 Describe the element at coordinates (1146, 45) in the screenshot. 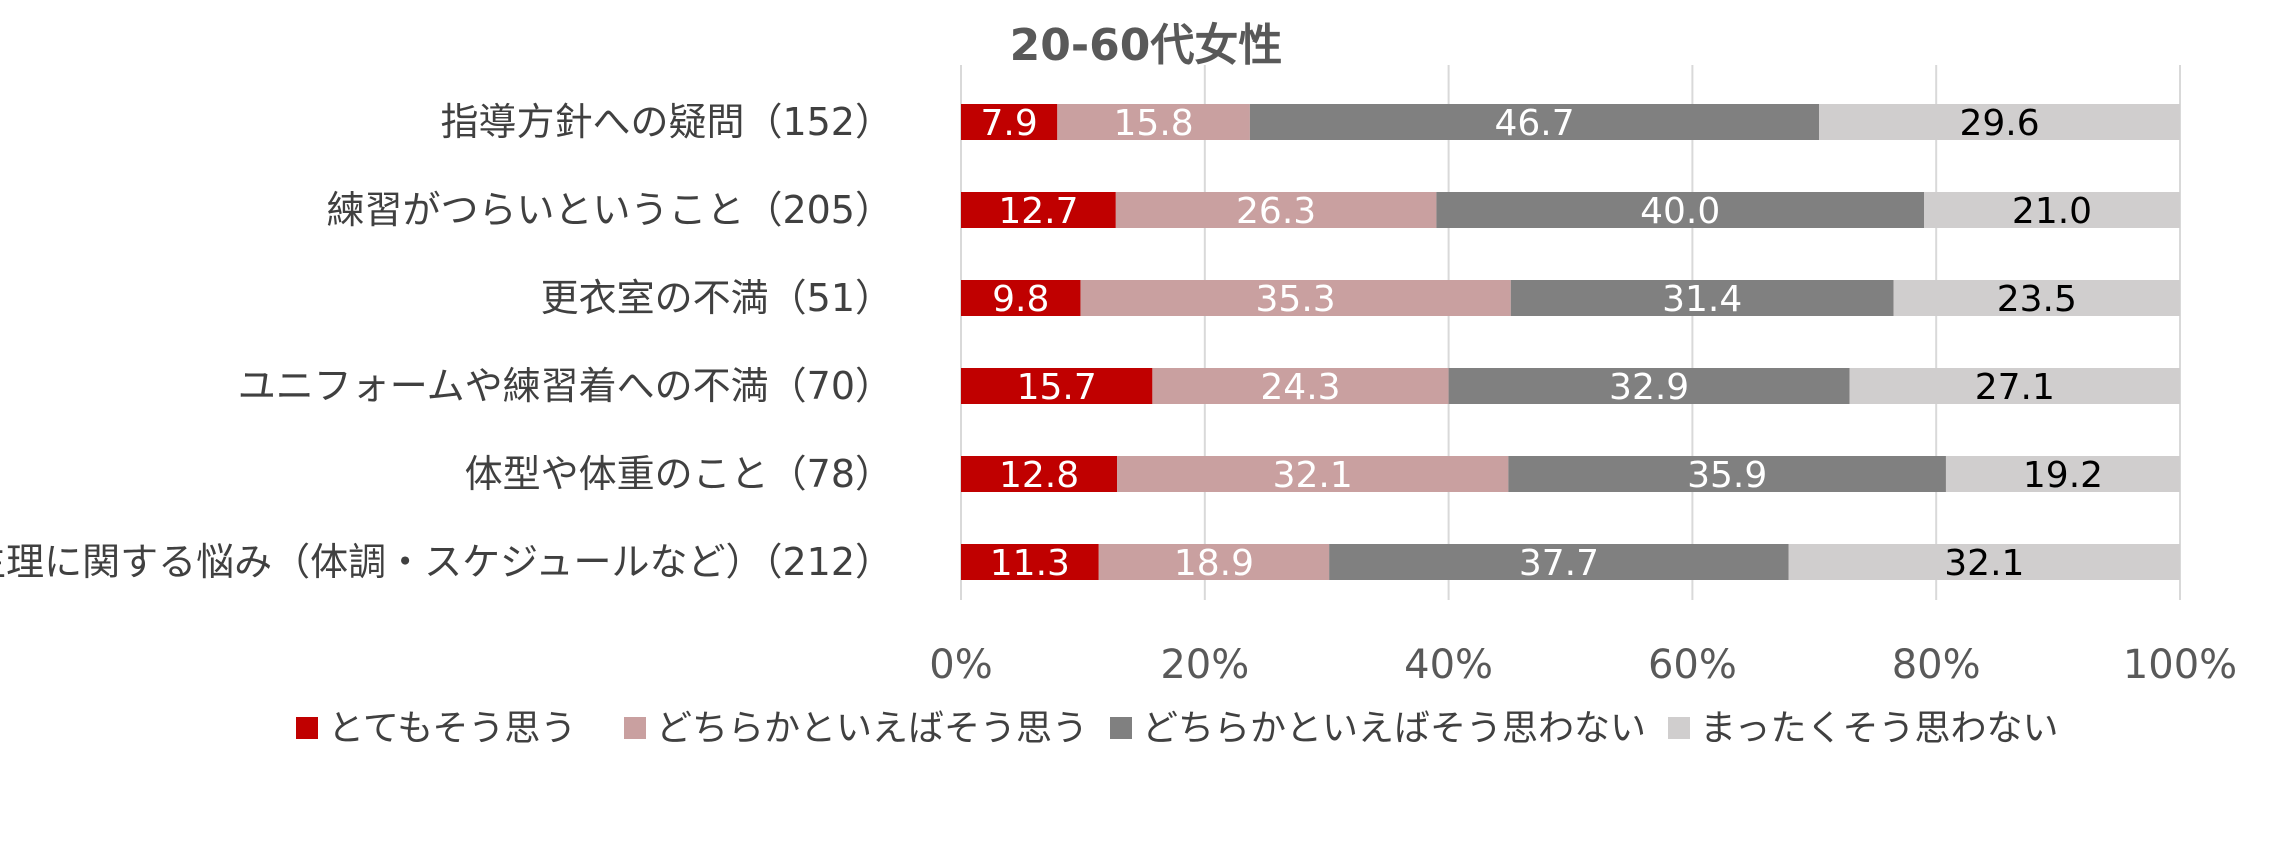

I see `chart-title: 20-60代女性` at that location.